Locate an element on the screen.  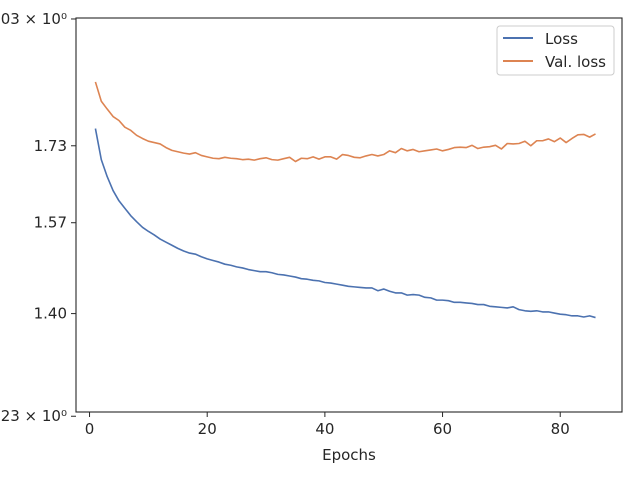
y-tick-label: 1.40 is located at coordinates (50, 314).